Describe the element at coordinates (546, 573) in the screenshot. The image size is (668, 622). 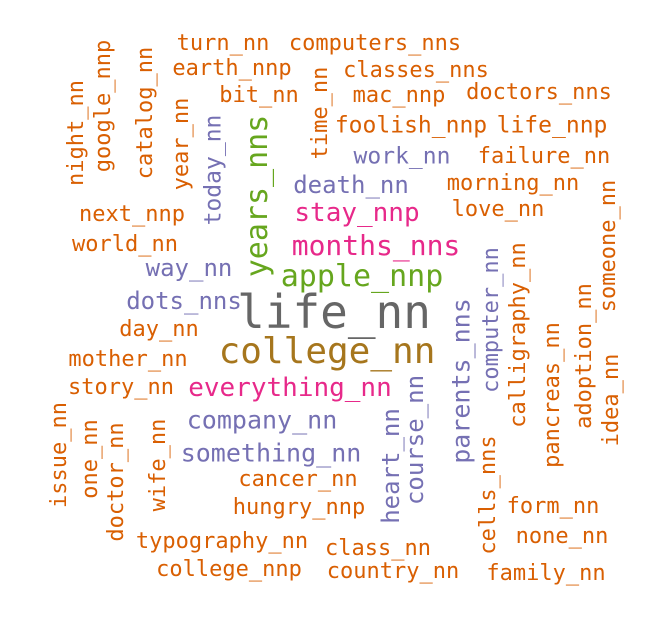
I see `word-family-nn: family_nn` at that location.